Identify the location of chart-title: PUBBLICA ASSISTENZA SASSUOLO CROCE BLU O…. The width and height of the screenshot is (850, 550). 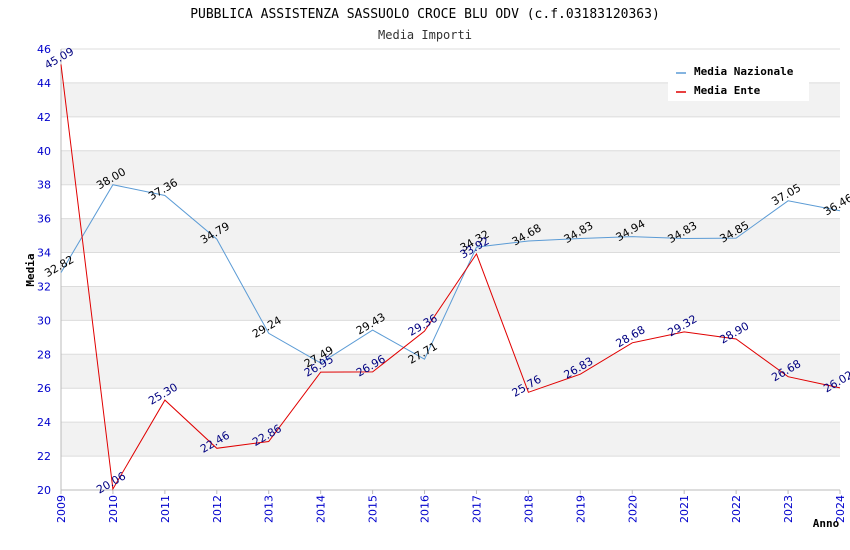
(425, 14).